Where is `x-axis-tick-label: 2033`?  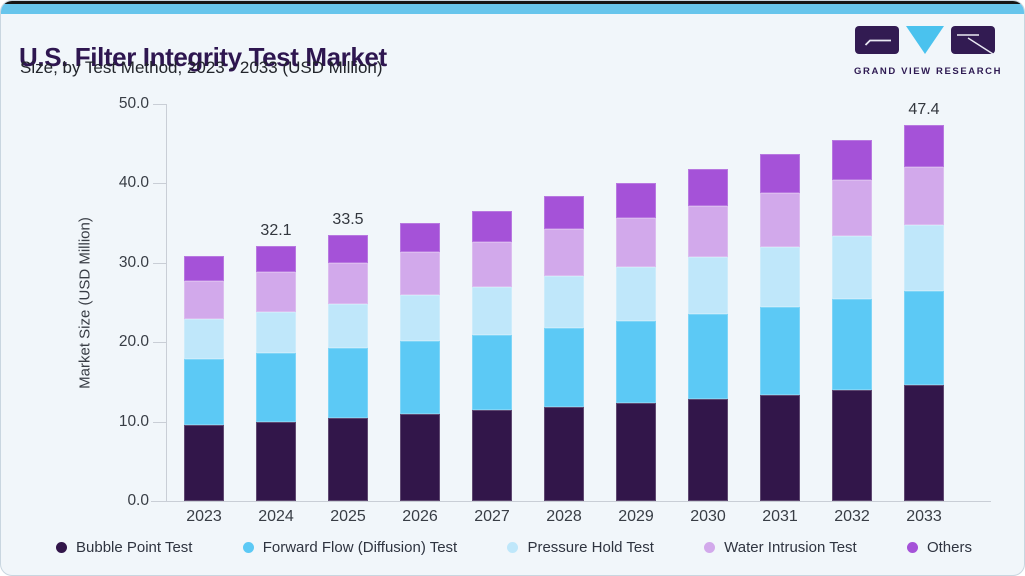 x-axis-tick-label: 2033 is located at coordinates (924, 516).